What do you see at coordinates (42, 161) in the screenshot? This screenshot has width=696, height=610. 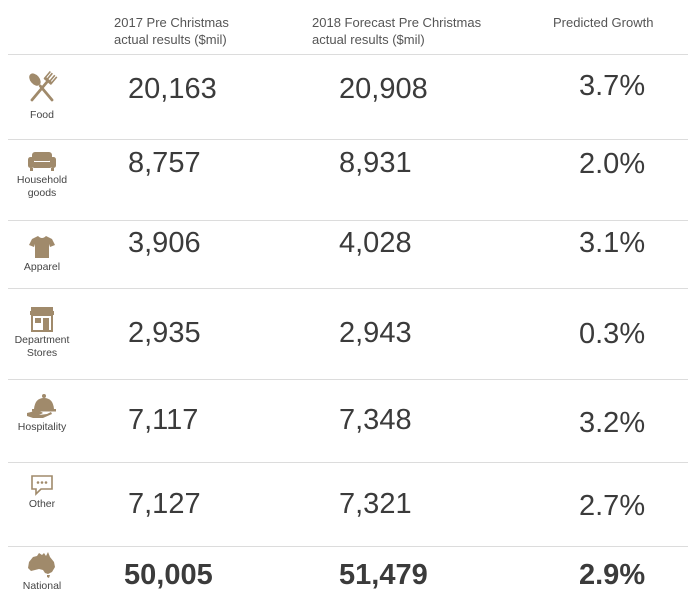 I see `sofa-icon` at bounding box center [42, 161].